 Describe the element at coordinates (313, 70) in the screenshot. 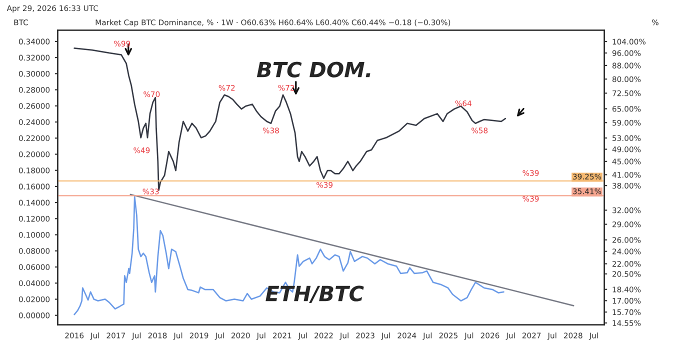

I see `series-label: BTC DOM.` at that location.